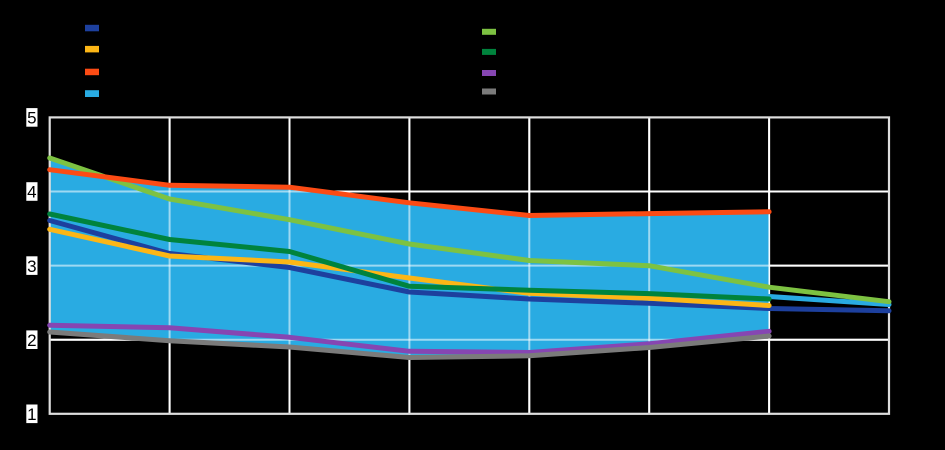 This screenshot has height=450, width=945. Describe the element at coordinates (31, 414) in the screenshot. I see `svg-text: 1` at that location.